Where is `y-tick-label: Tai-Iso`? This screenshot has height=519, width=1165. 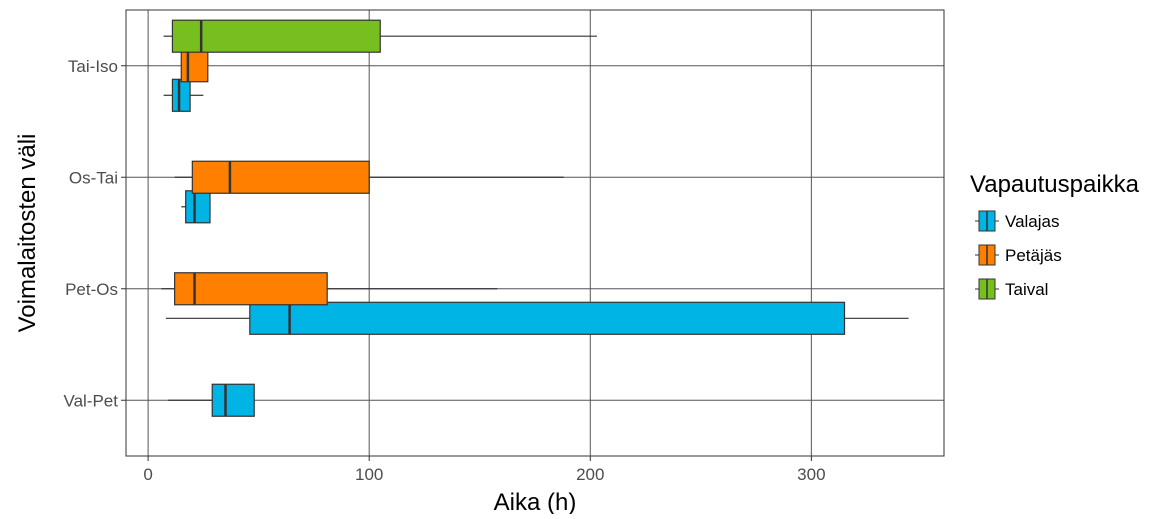
y-tick-label: Tai-Iso is located at coordinates (93, 66).